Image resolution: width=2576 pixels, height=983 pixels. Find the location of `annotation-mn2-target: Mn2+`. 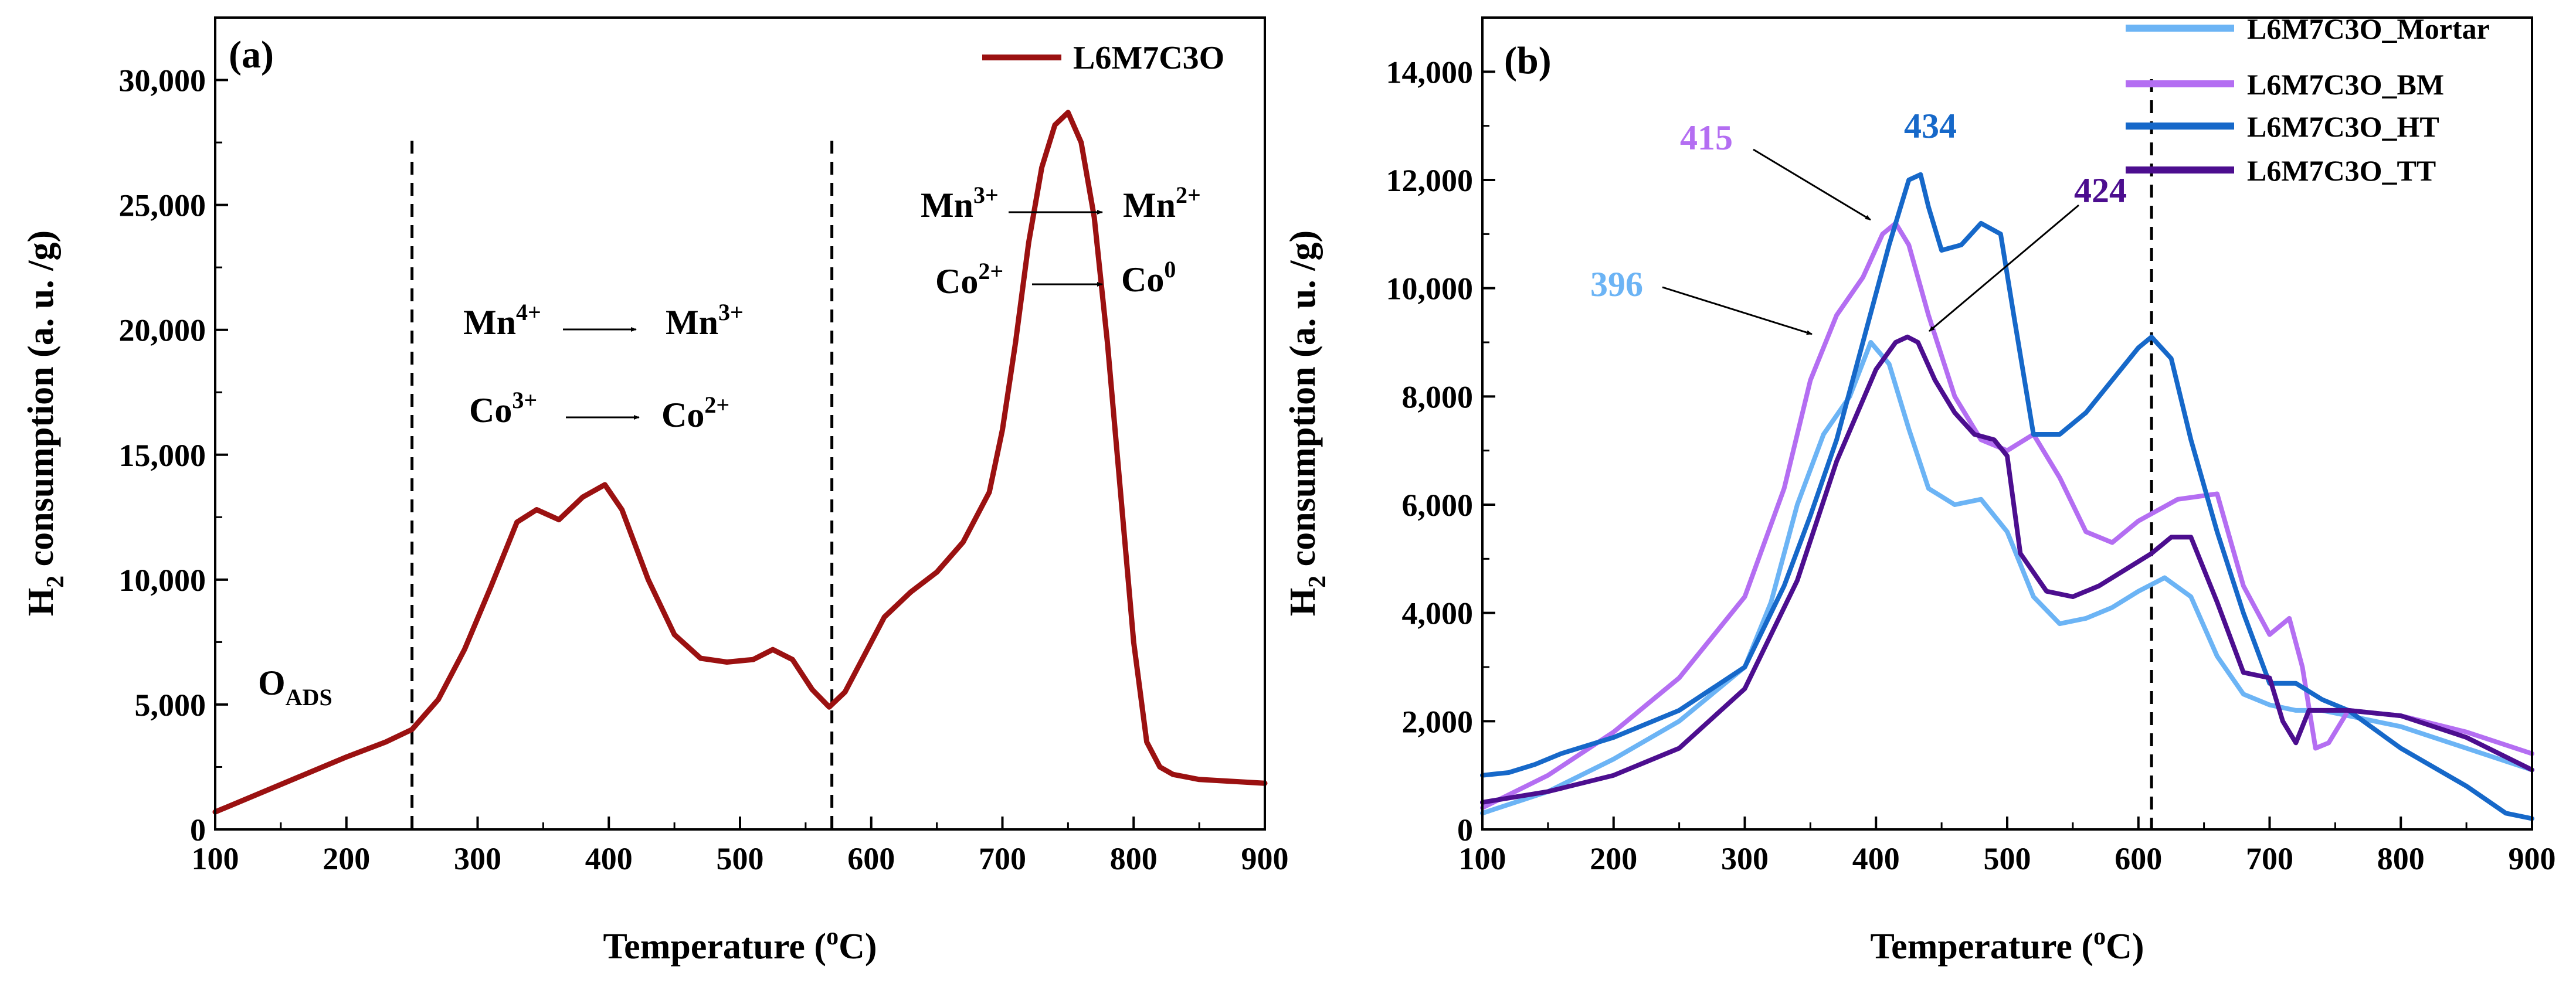

annotation-mn2-target: Mn2+ is located at coordinates (1162, 203).